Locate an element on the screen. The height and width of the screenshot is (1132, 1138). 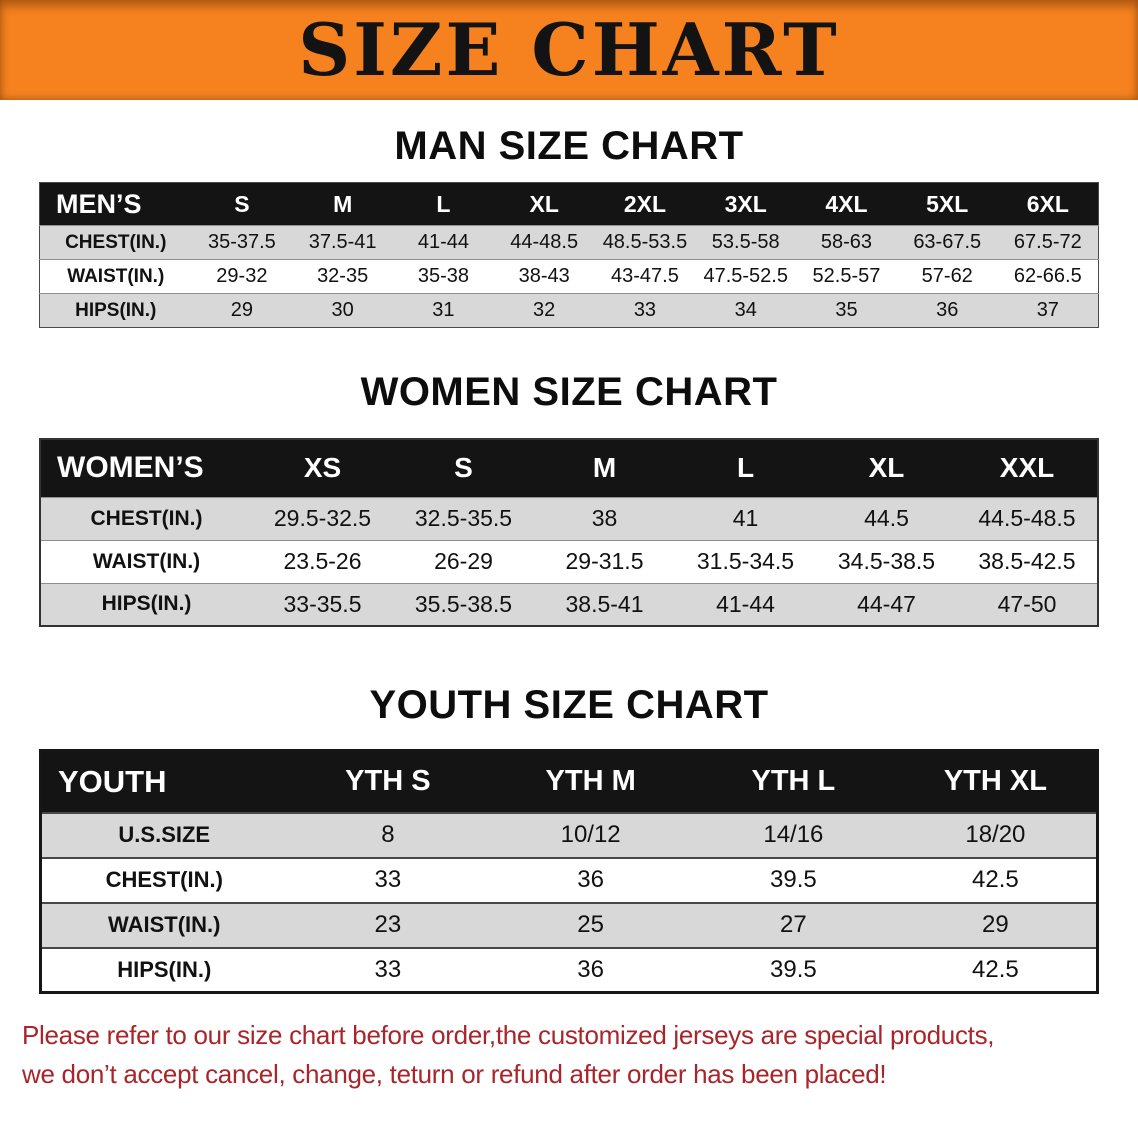
table-cell: 31.5-34.5 is located at coordinates (745, 561).